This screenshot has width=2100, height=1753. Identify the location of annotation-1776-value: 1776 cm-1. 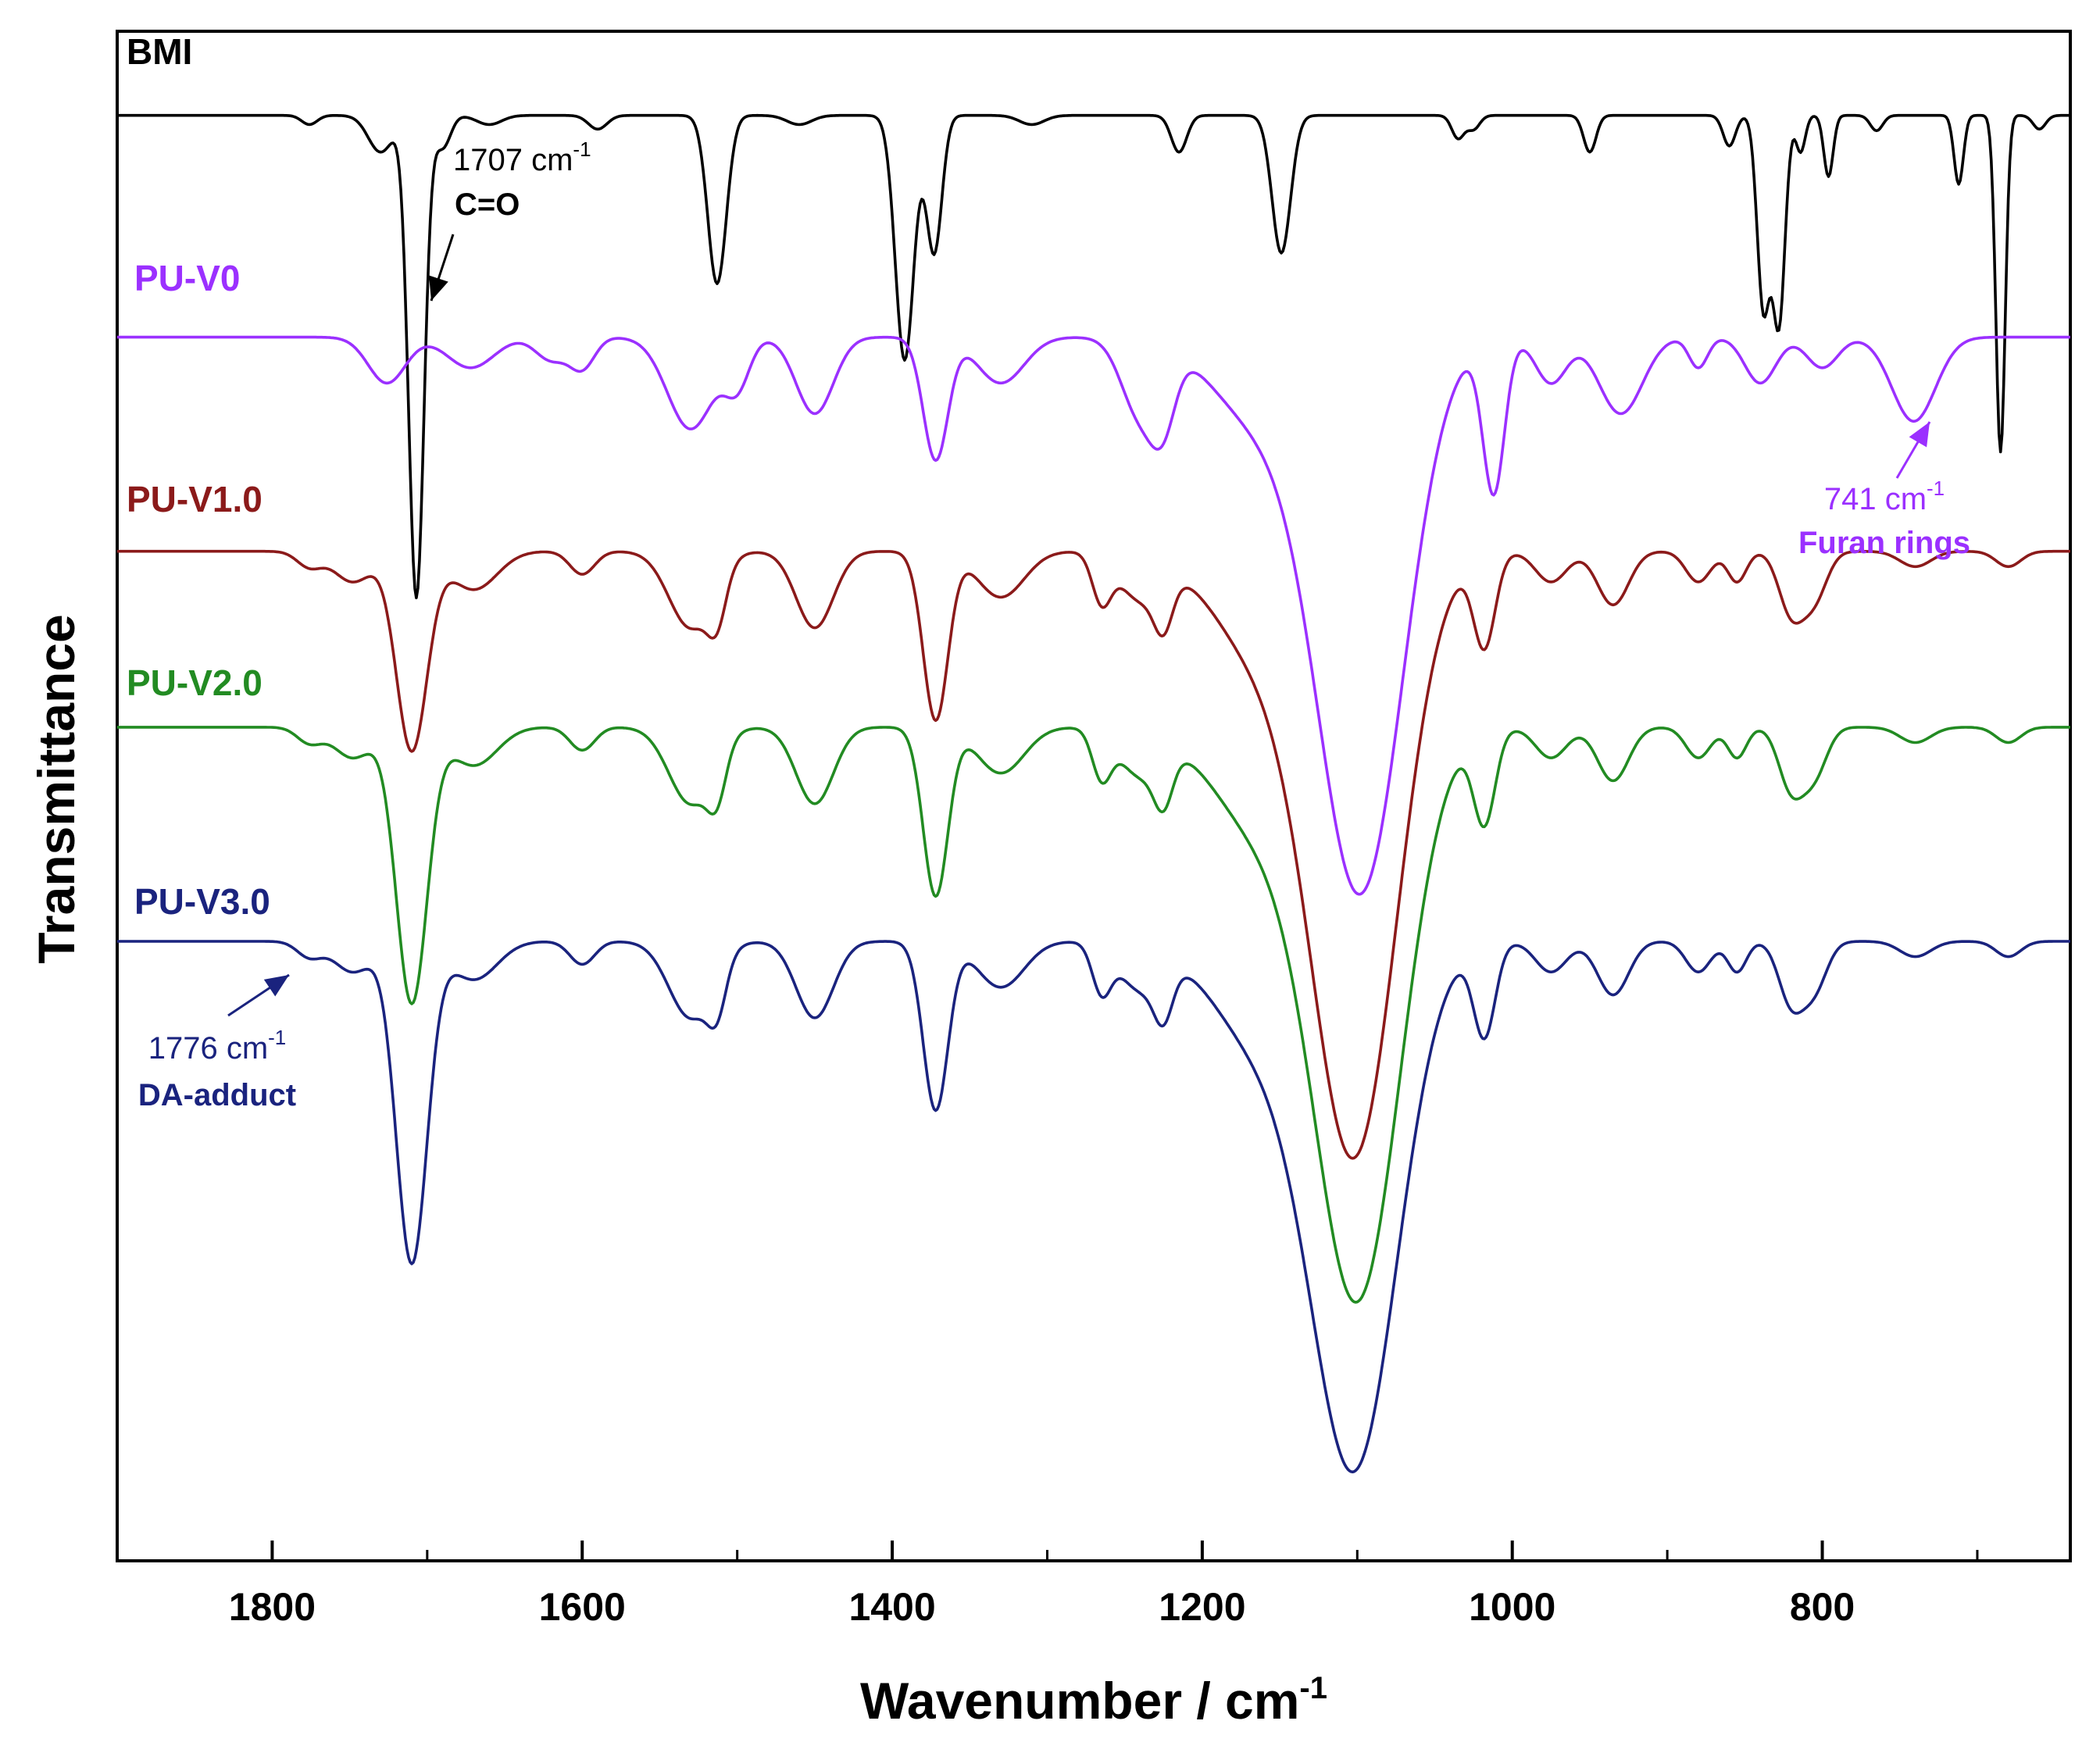
(218, 1046).